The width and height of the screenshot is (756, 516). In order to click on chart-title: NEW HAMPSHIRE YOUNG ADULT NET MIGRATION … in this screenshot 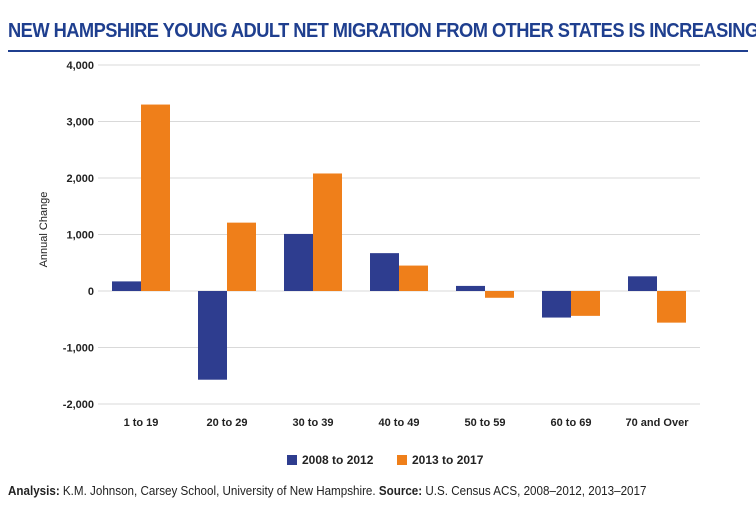, I will do `click(382, 31)`.